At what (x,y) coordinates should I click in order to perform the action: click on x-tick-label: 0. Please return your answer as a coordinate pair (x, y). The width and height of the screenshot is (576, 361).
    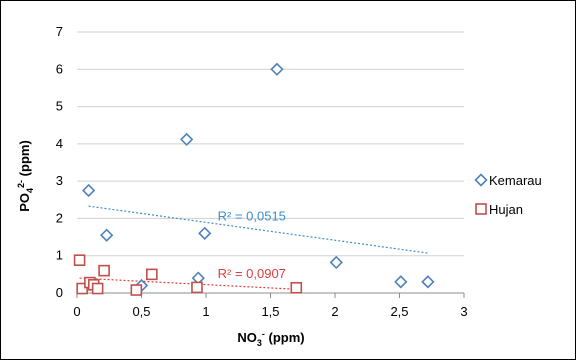
    Looking at the image, I should click on (76, 311).